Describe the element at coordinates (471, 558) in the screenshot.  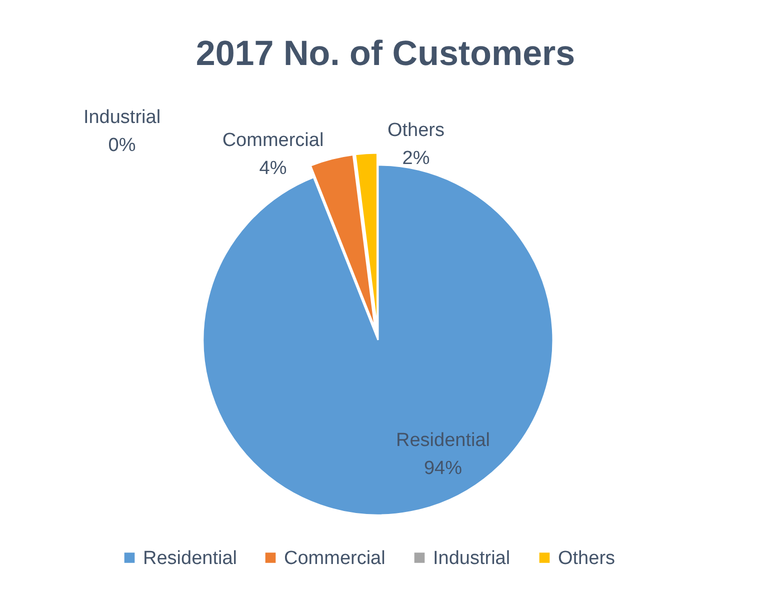
I see `legend-label: Industrial` at that location.